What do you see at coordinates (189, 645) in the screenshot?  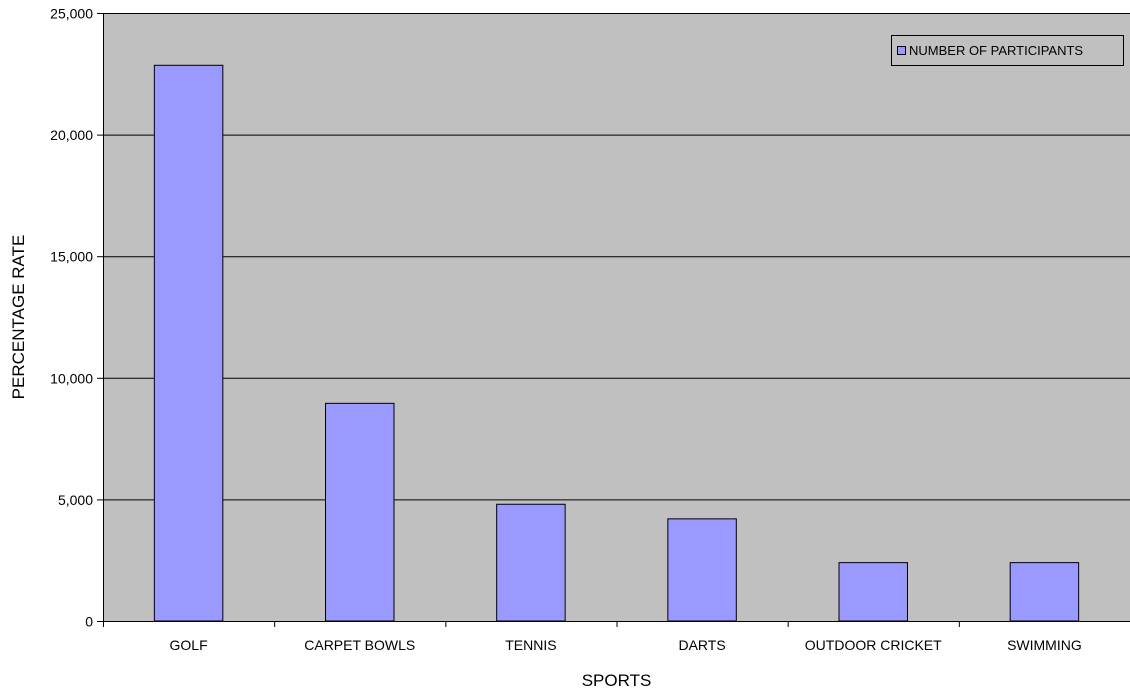 I see `x-tick-label-0: GOLF` at bounding box center [189, 645].